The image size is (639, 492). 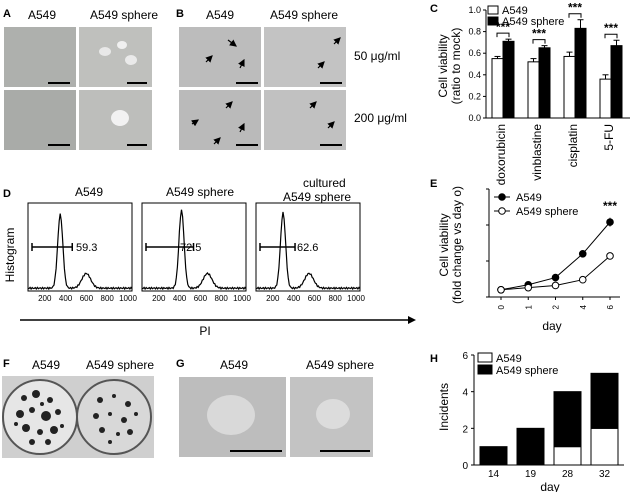 I want to click on legend-marker, so click(x=502, y=197).